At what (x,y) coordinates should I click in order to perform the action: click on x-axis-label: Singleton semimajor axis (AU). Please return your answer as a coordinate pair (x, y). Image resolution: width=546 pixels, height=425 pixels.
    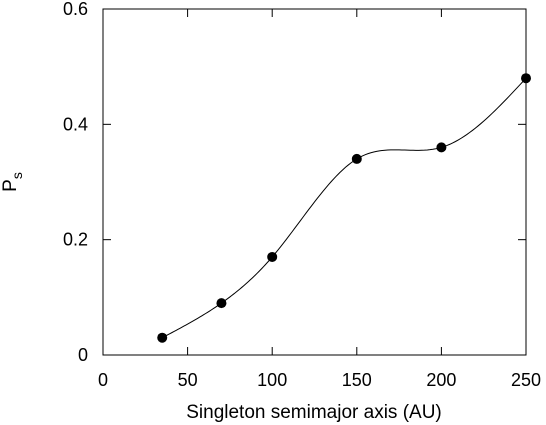
    Looking at the image, I should click on (314, 412).